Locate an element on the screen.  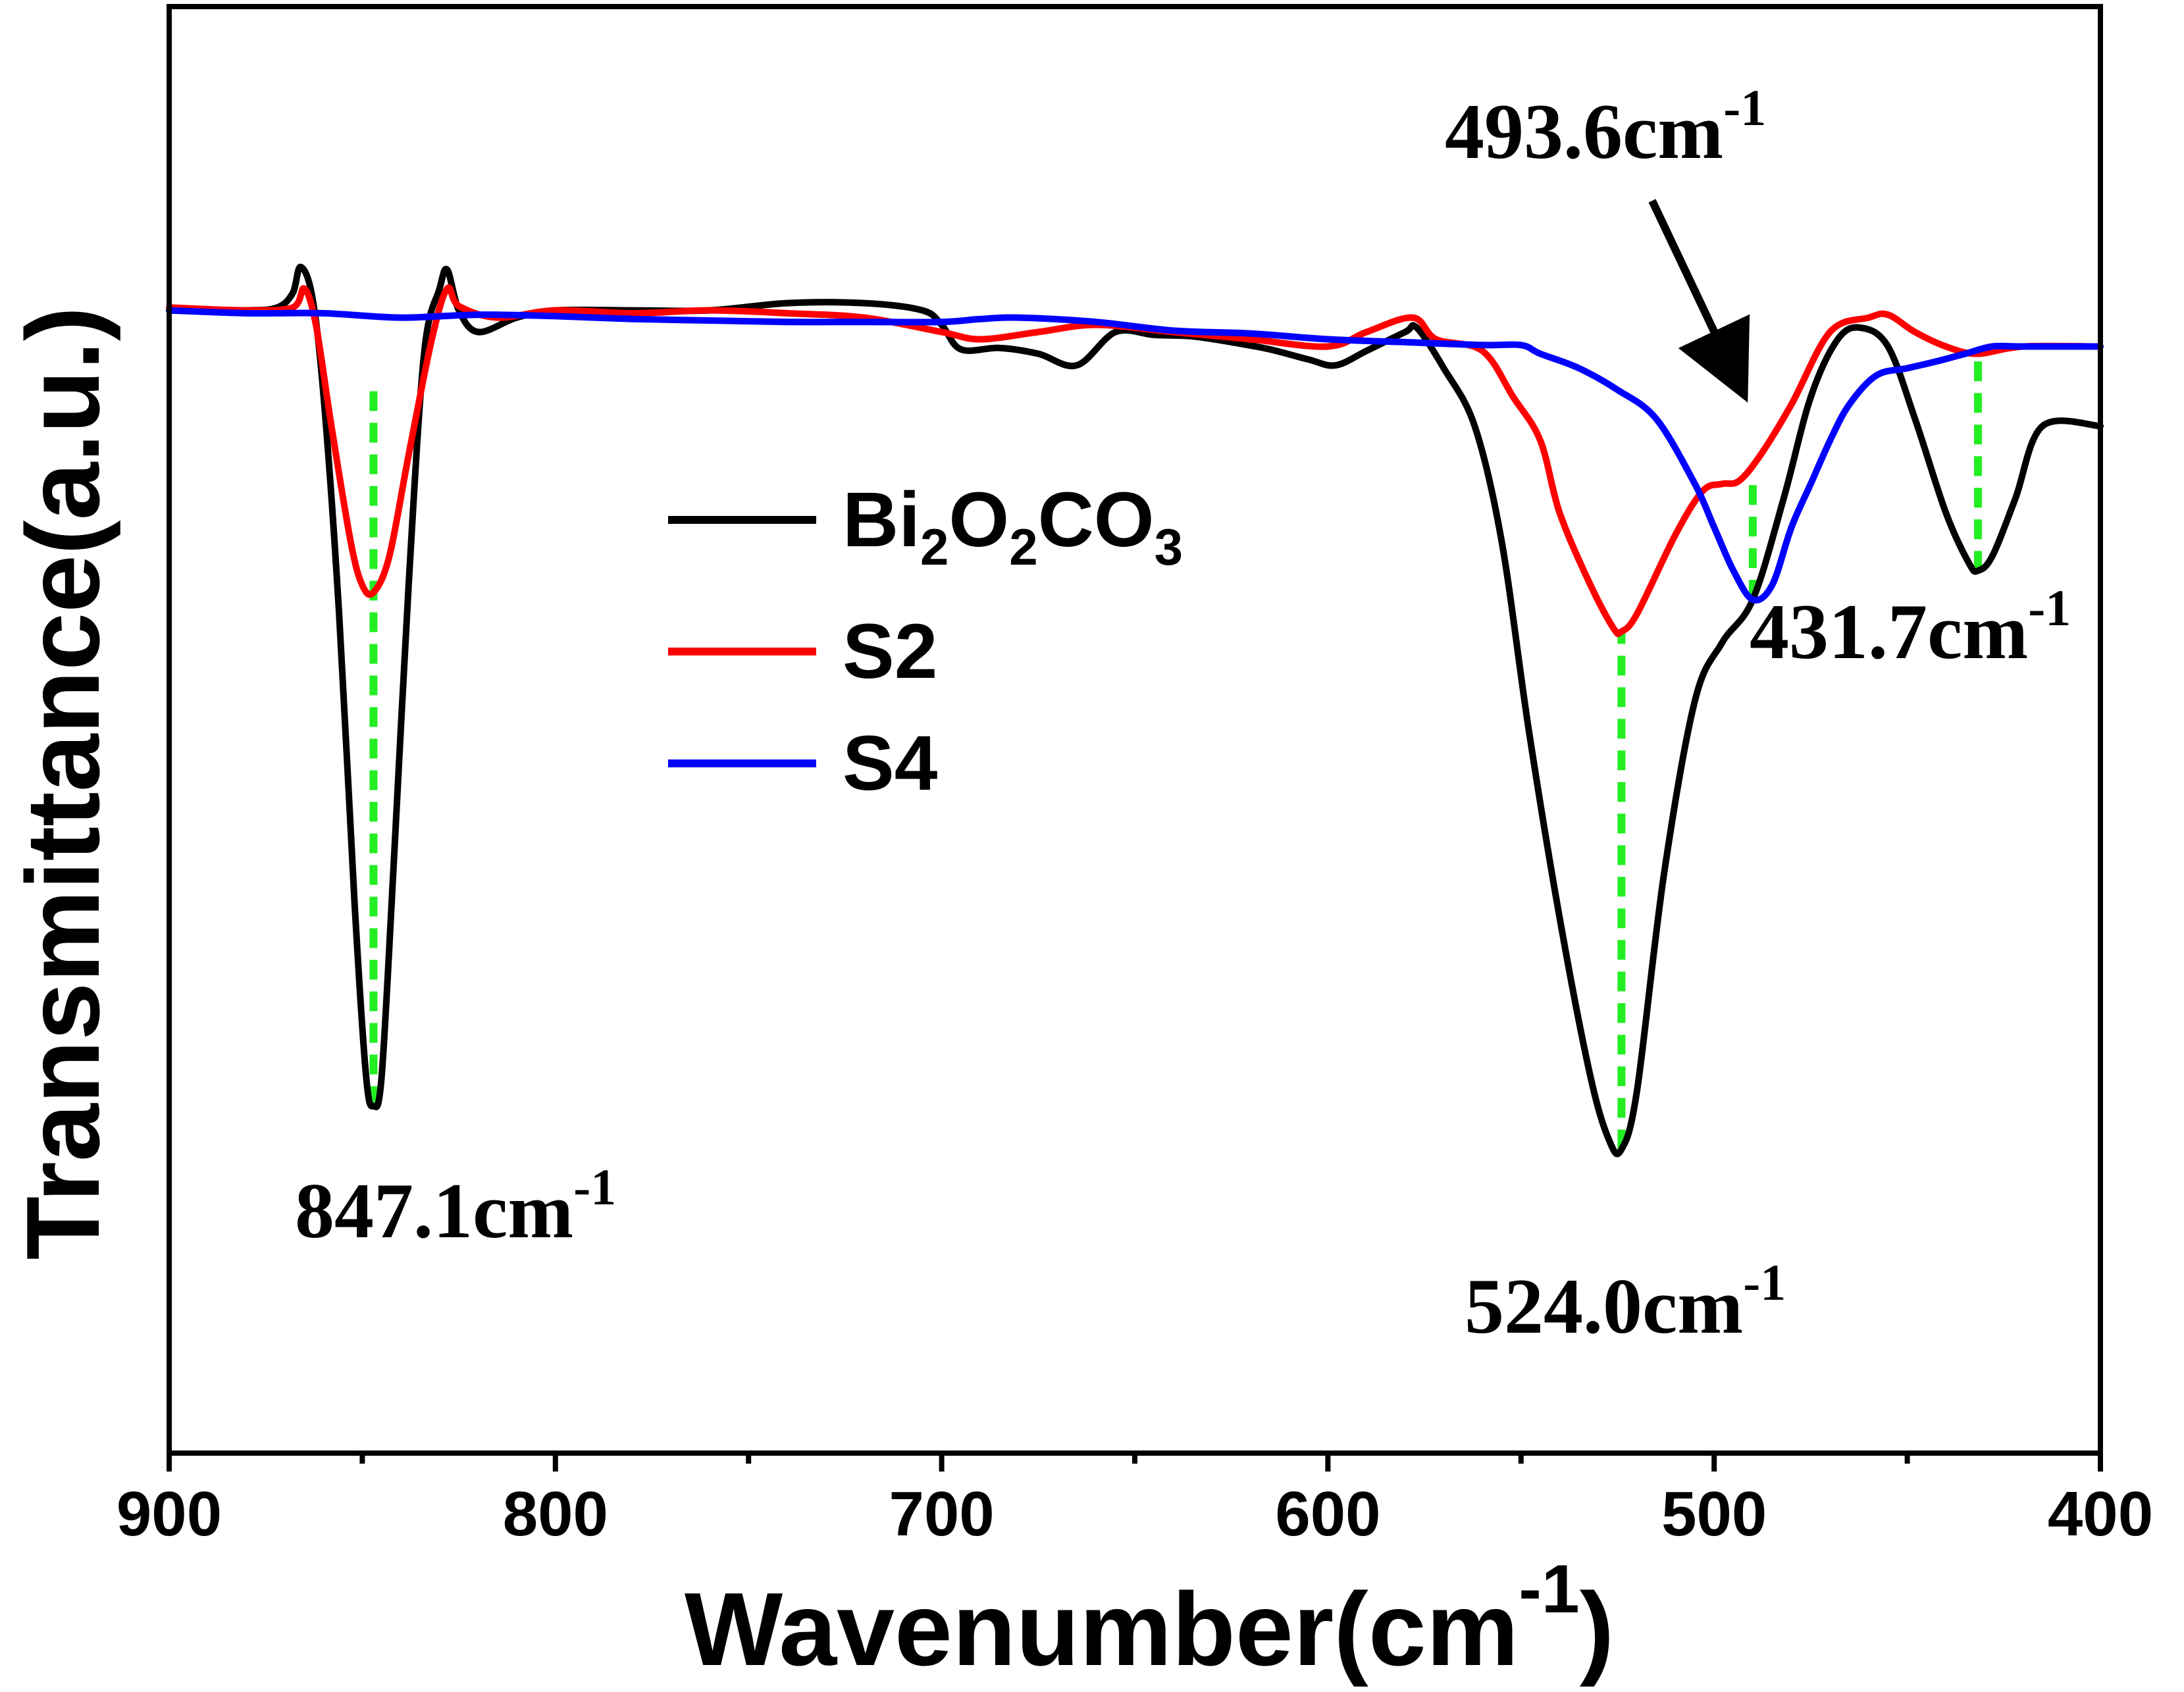
x-tick-label-600: 600 is located at coordinates (1327, 1514).